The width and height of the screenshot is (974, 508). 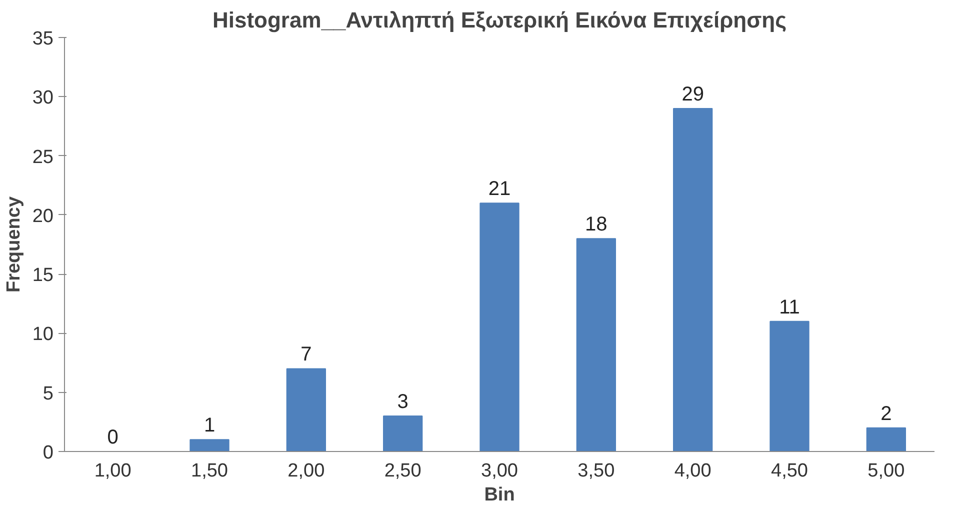 I want to click on data-label: 21, so click(x=499, y=189).